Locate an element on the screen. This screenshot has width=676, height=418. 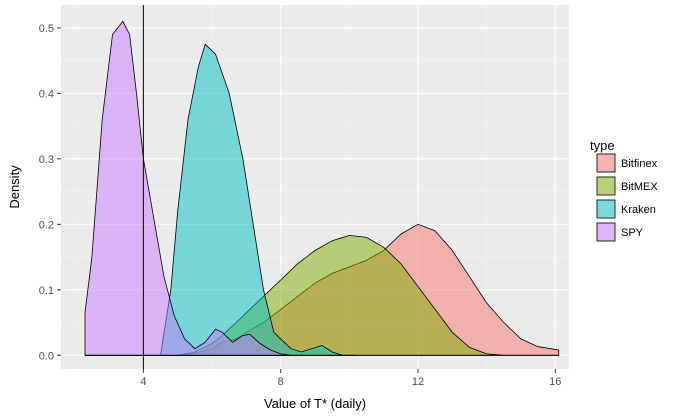
y-tick-label: 0.5 is located at coordinates (46, 29).